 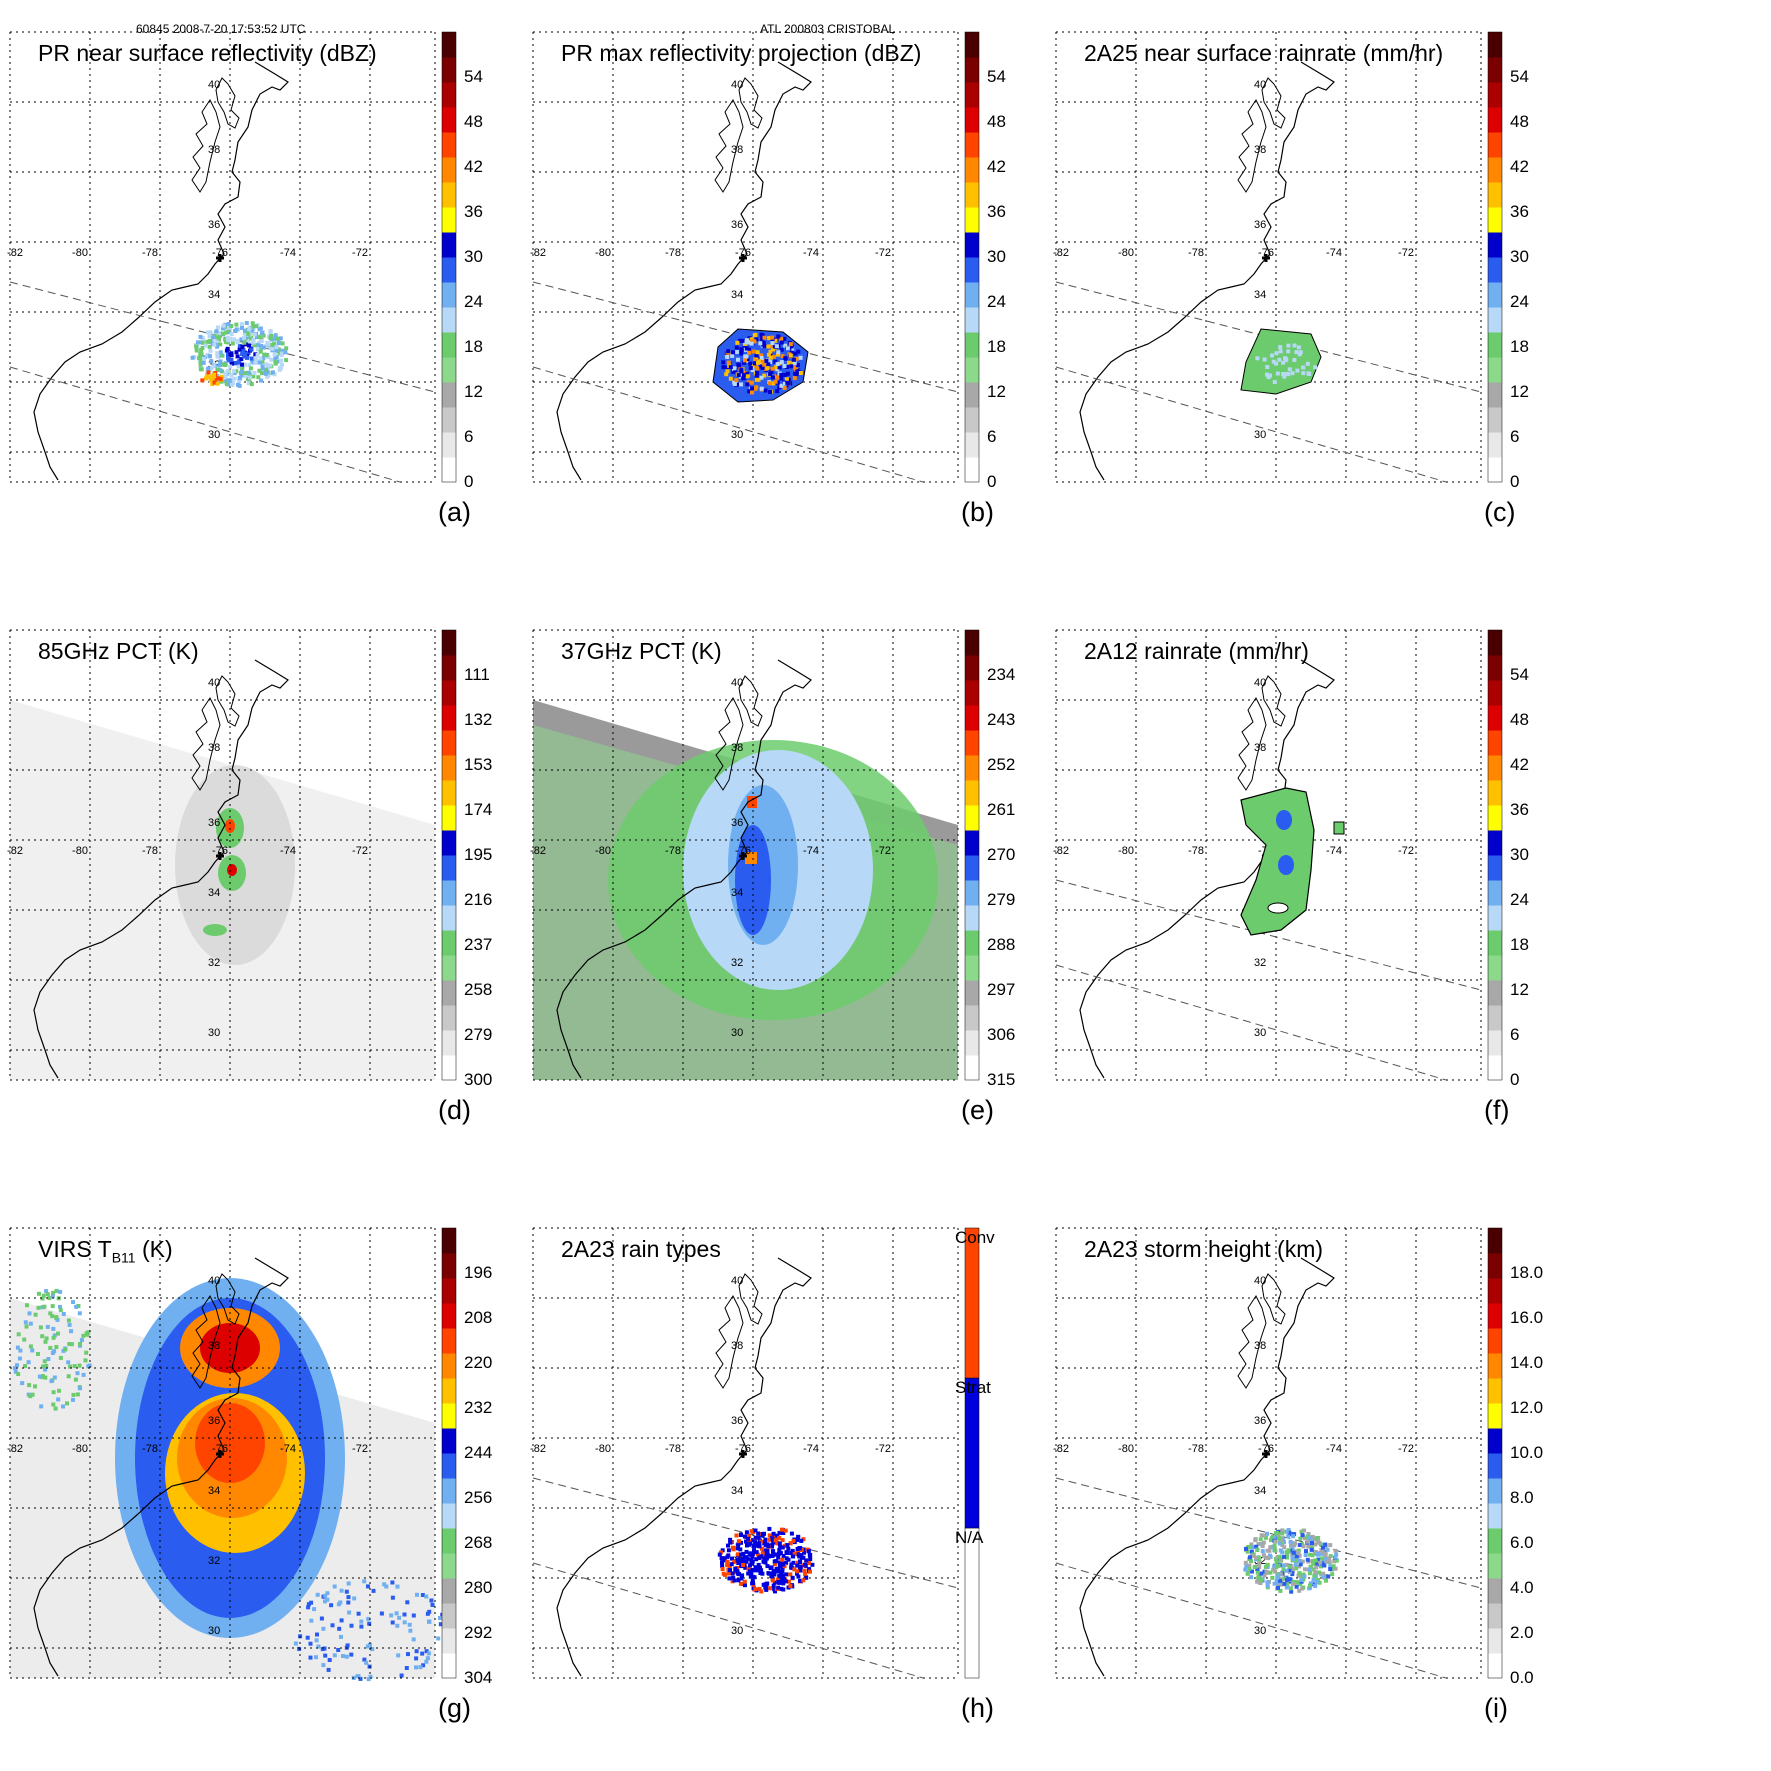 I want to click on lat-label: 36, so click(x=214, y=823).